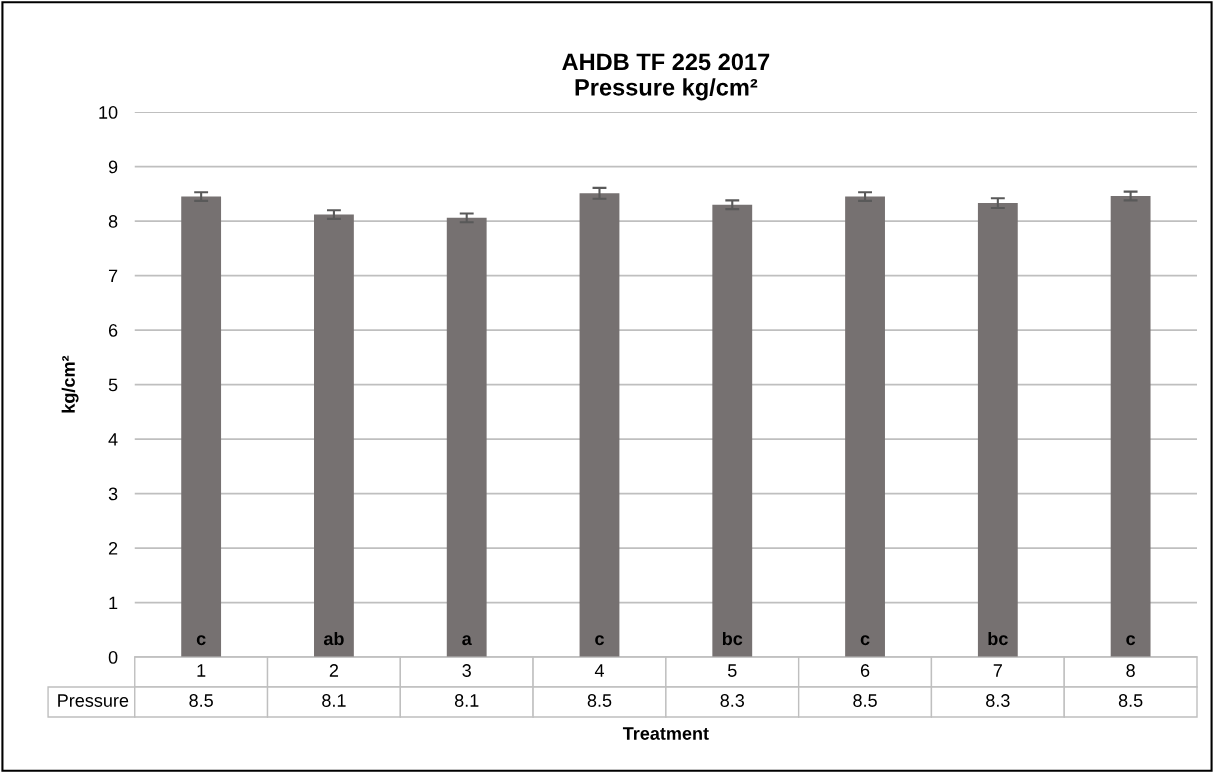  What do you see at coordinates (113, 167) in the screenshot?
I see `y-tick-label: 9` at bounding box center [113, 167].